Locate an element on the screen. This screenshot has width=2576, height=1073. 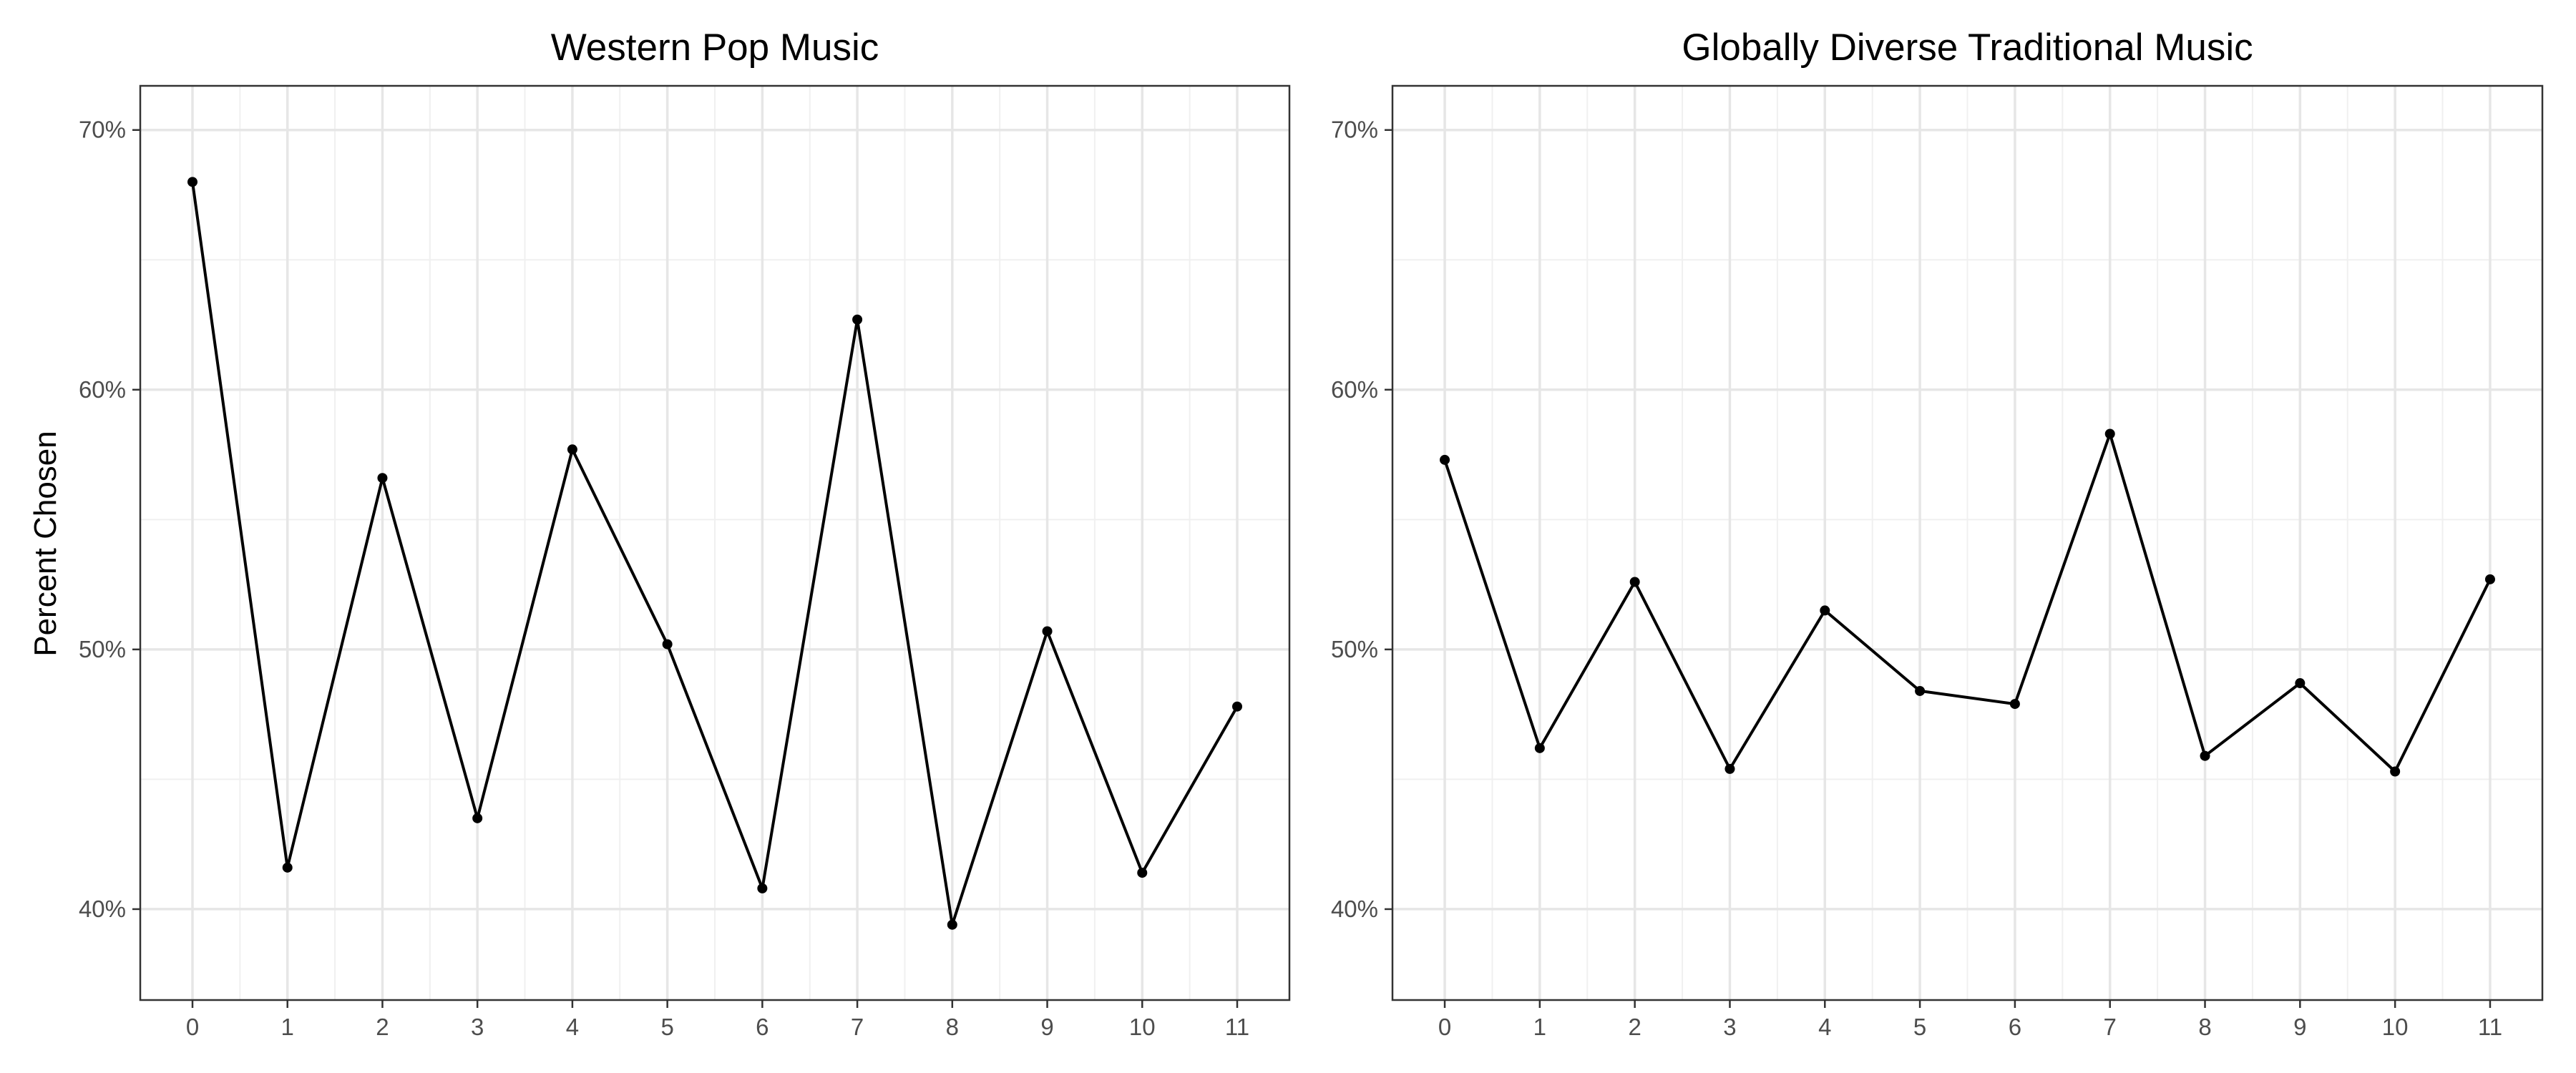
y-axis-title: Percent Chosen is located at coordinates (45, 544).